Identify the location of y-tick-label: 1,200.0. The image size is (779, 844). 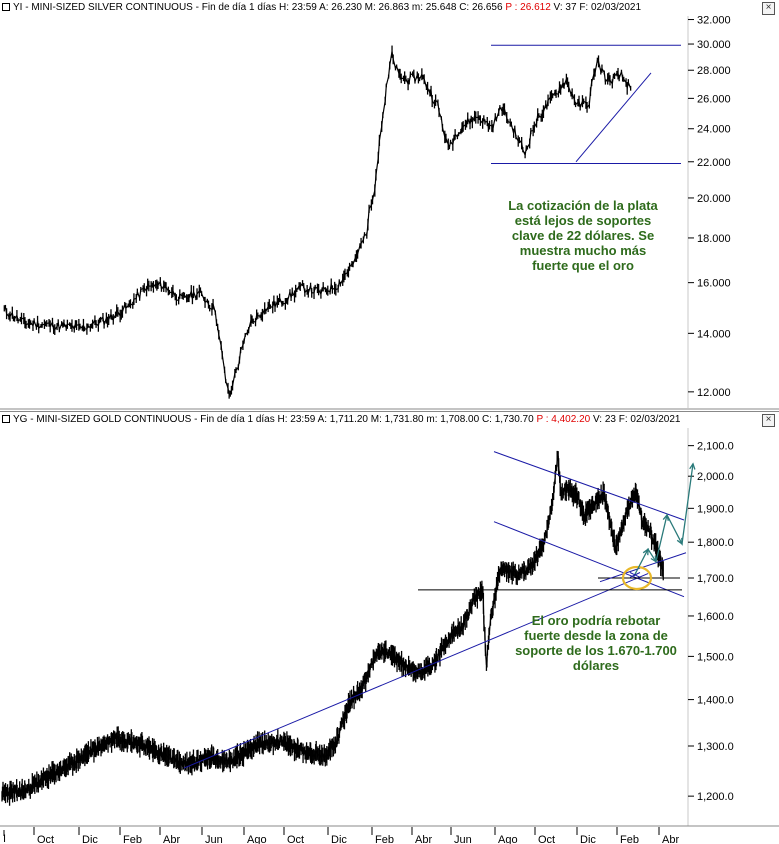
(715, 797).